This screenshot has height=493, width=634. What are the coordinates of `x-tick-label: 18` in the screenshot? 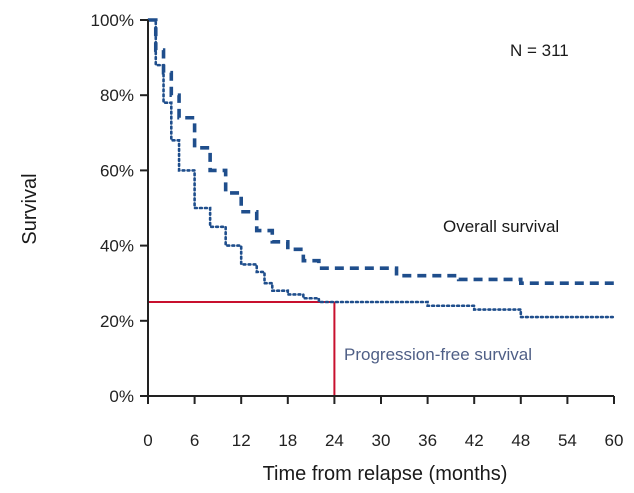 It's located at (287, 440).